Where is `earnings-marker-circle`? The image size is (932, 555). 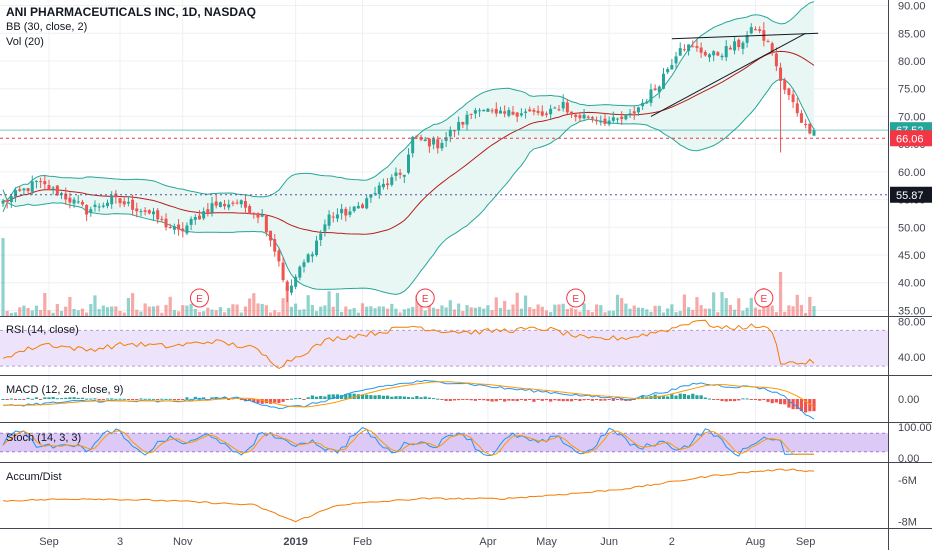 earnings-marker-circle is located at coordinates (576, 298).